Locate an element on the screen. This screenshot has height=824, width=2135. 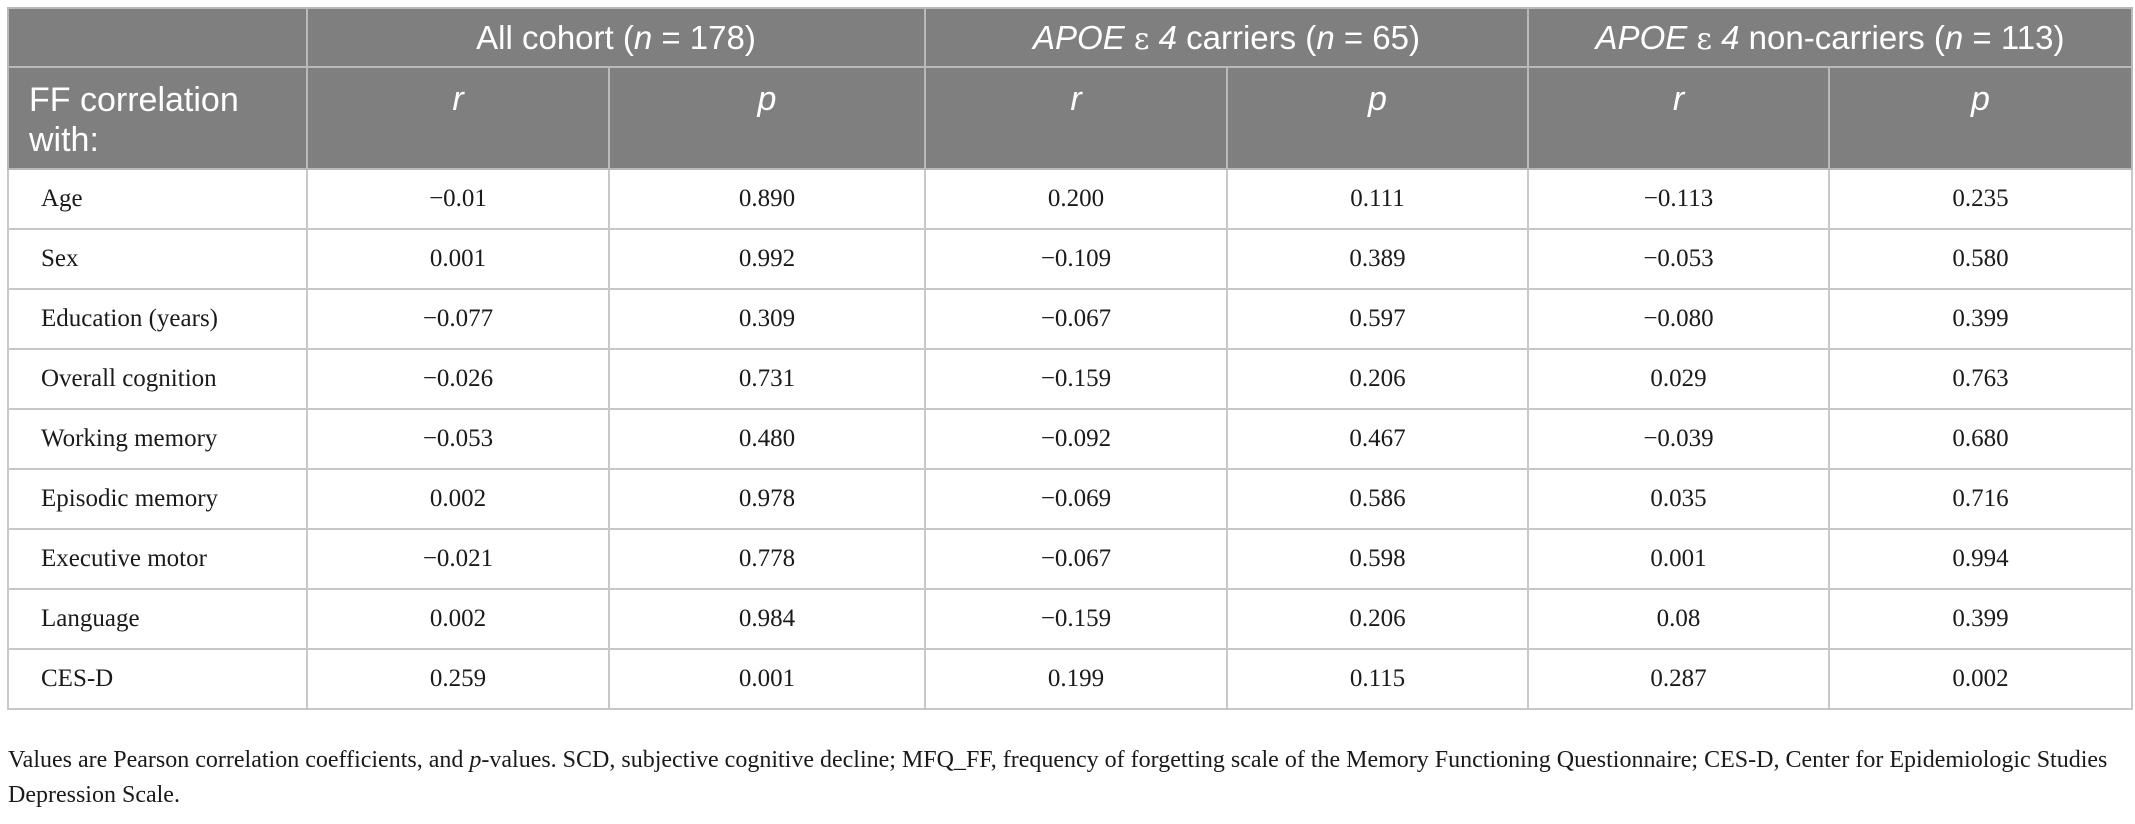
table-row: Age −0.01 0.890 0.200 0.111 −0.113 0.235 is located at coordinates (1070, 199).